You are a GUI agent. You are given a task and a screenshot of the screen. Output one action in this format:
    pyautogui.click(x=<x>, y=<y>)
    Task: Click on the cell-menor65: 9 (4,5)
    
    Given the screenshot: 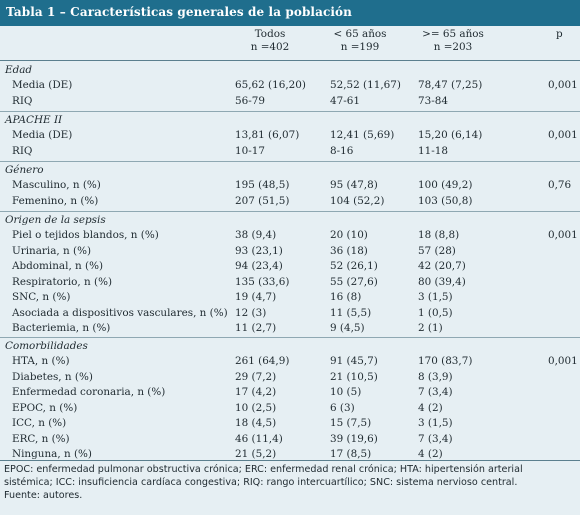 What is the action you would take?
    pyautogui.click(x=347, y=328)
    